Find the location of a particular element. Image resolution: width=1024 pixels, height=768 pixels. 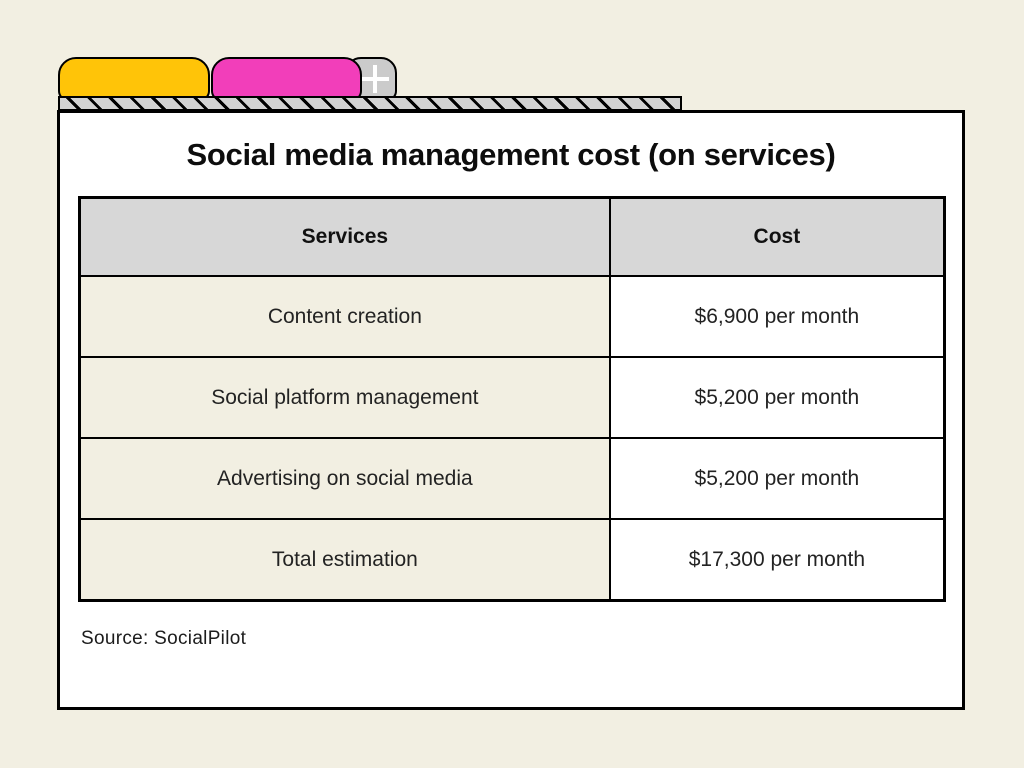

column-header-services: Services is located at coordinates (344, 236).